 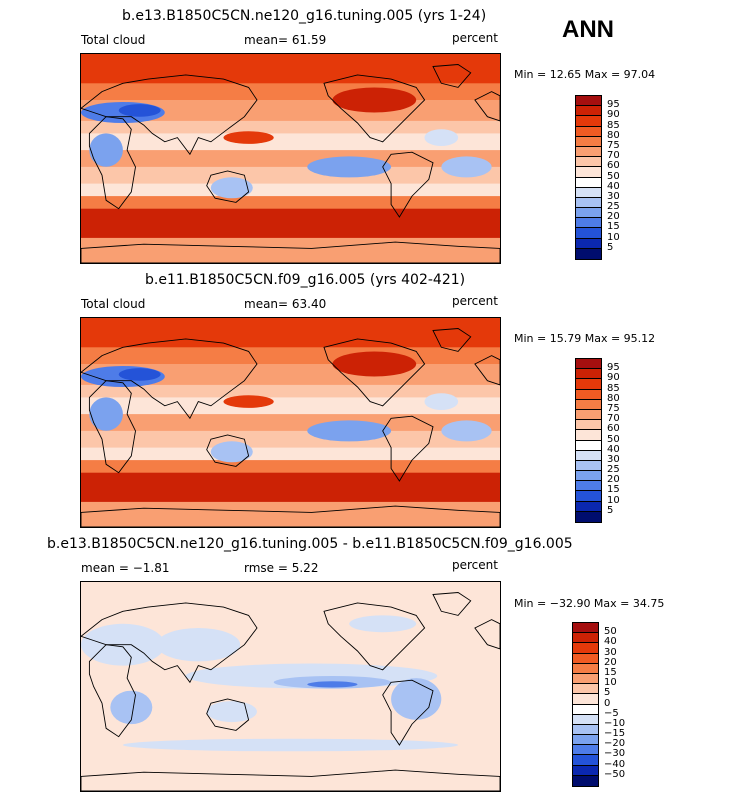 I want to click on panel-3-minmax: Min = −32.90 Max = 34.75, so click(x=589, y=603).